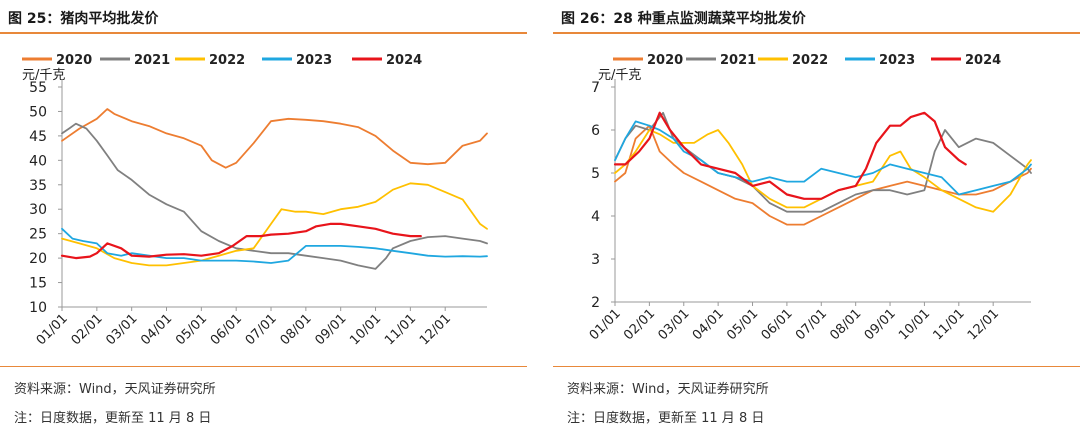 The width and height of the screenshot is (1080, 433). What do you see at coordinates (38, 259) in the screenshot?
I see `y-tick-label: 20` at bounding box center [38, 259].